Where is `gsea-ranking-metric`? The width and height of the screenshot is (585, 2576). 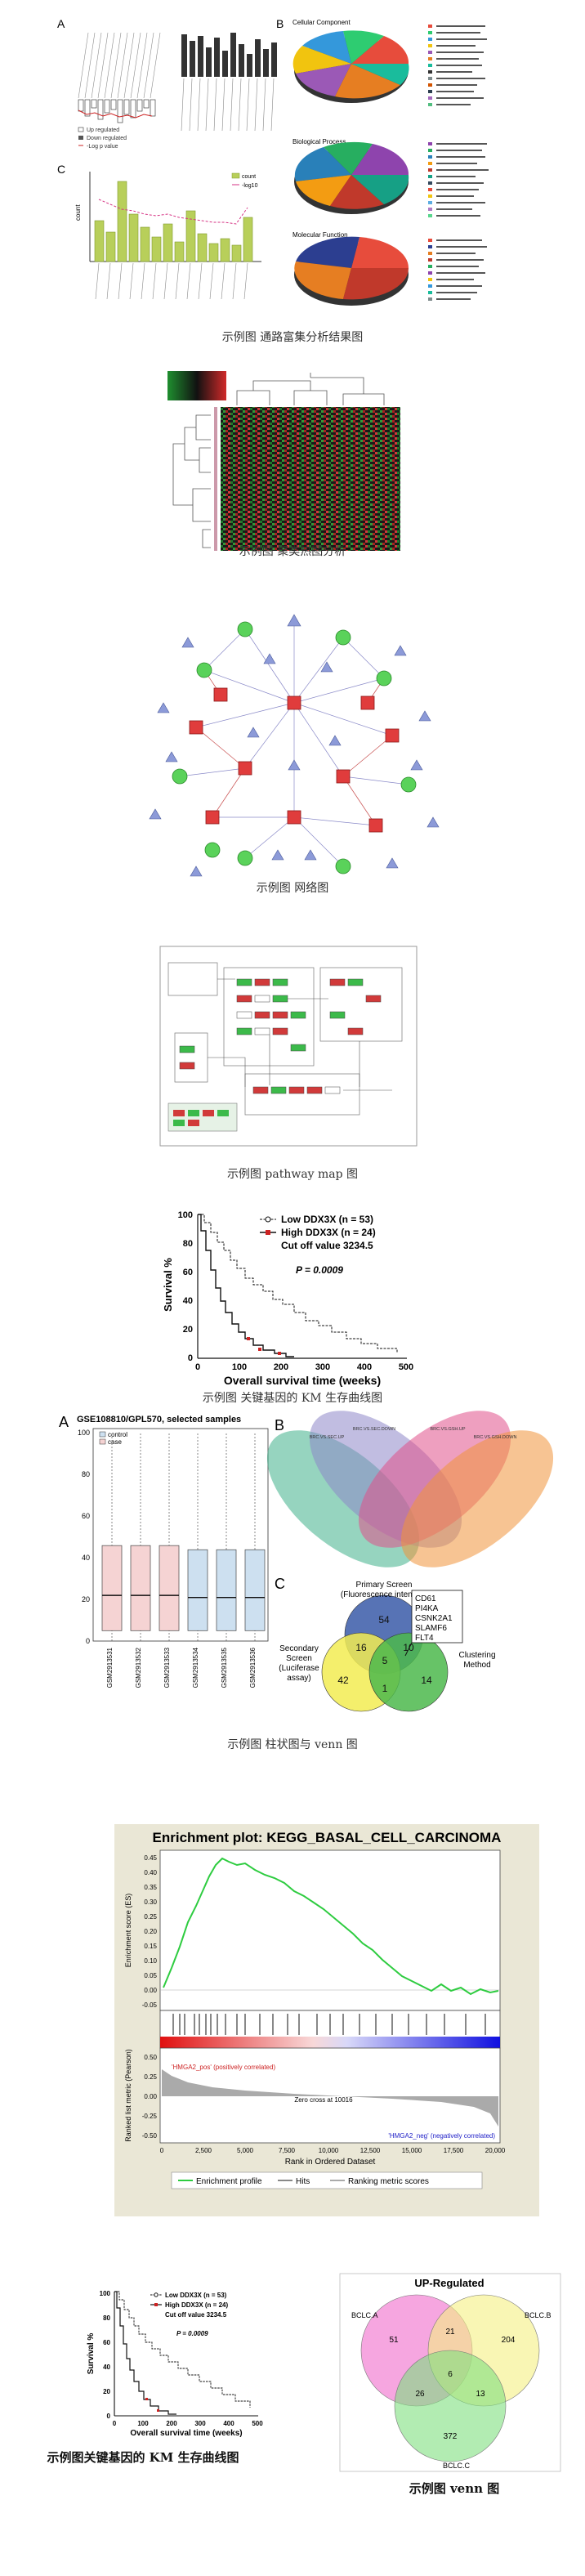 gsea-ranking-metric is located at coordinates (330, 2098).